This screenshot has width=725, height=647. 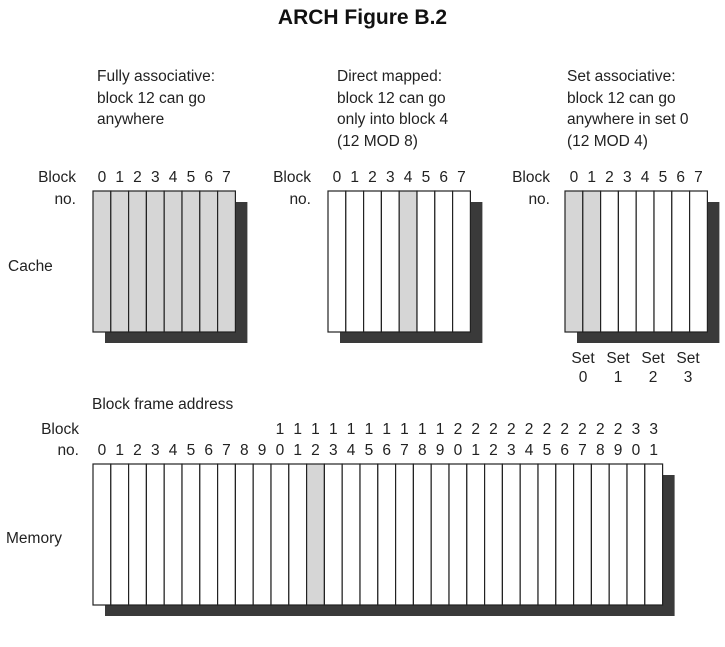 What do you see at coordinates (390, 76) in the screenshot?
I see `description-line: Direct mapped:` at bounding box center [390, 76].